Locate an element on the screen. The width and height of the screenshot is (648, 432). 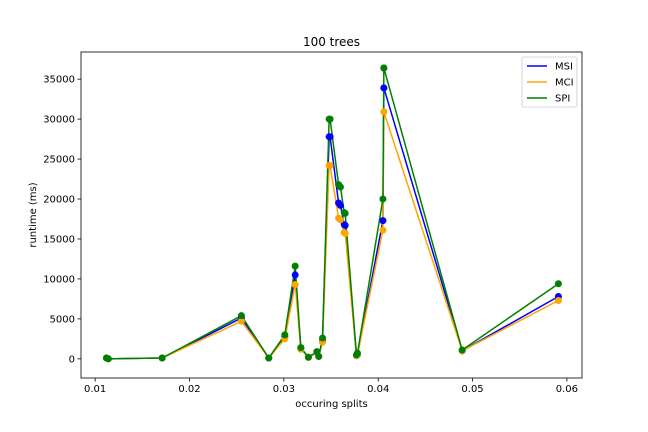
x-tick-label: 0.01 is located at coordinates (95, 389).